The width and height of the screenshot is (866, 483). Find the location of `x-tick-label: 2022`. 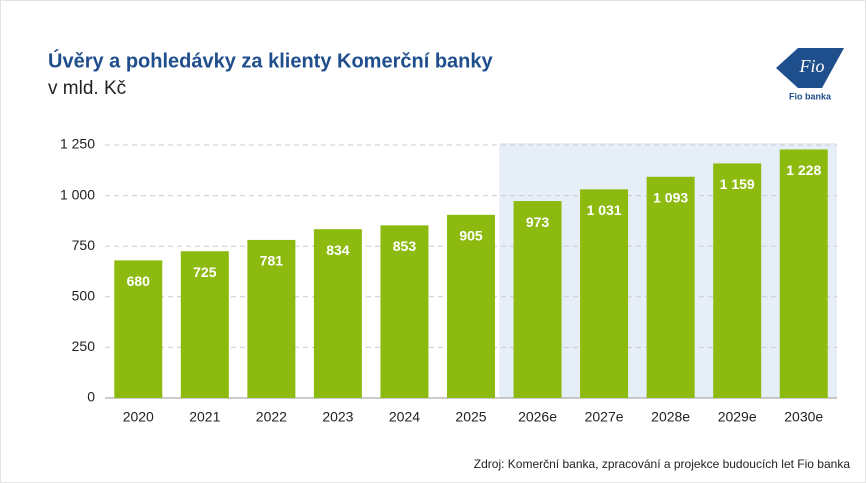

x-tick-label: 2022 is located at coordinates (271, 417).